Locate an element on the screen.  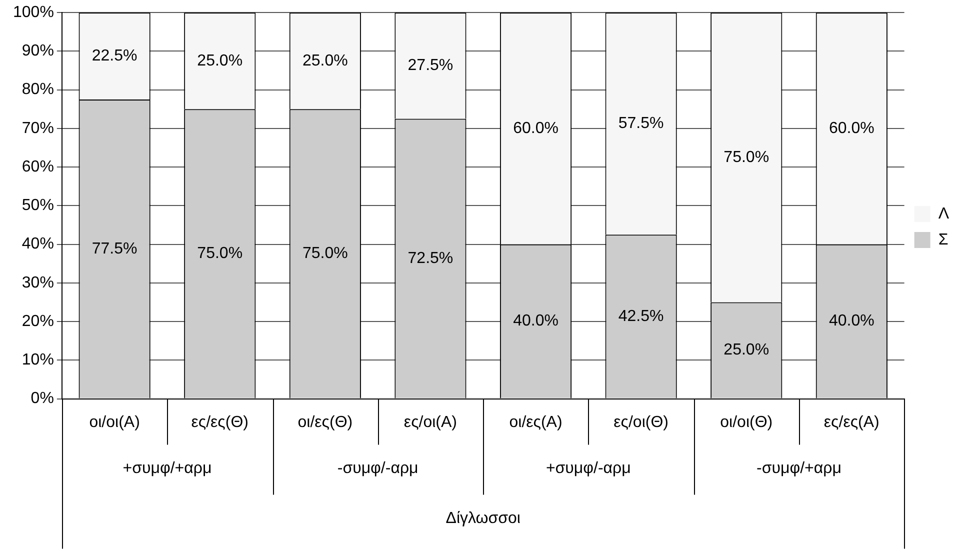
x-tick-label: ες/οι(Α) is located at coordinates (431, 422).